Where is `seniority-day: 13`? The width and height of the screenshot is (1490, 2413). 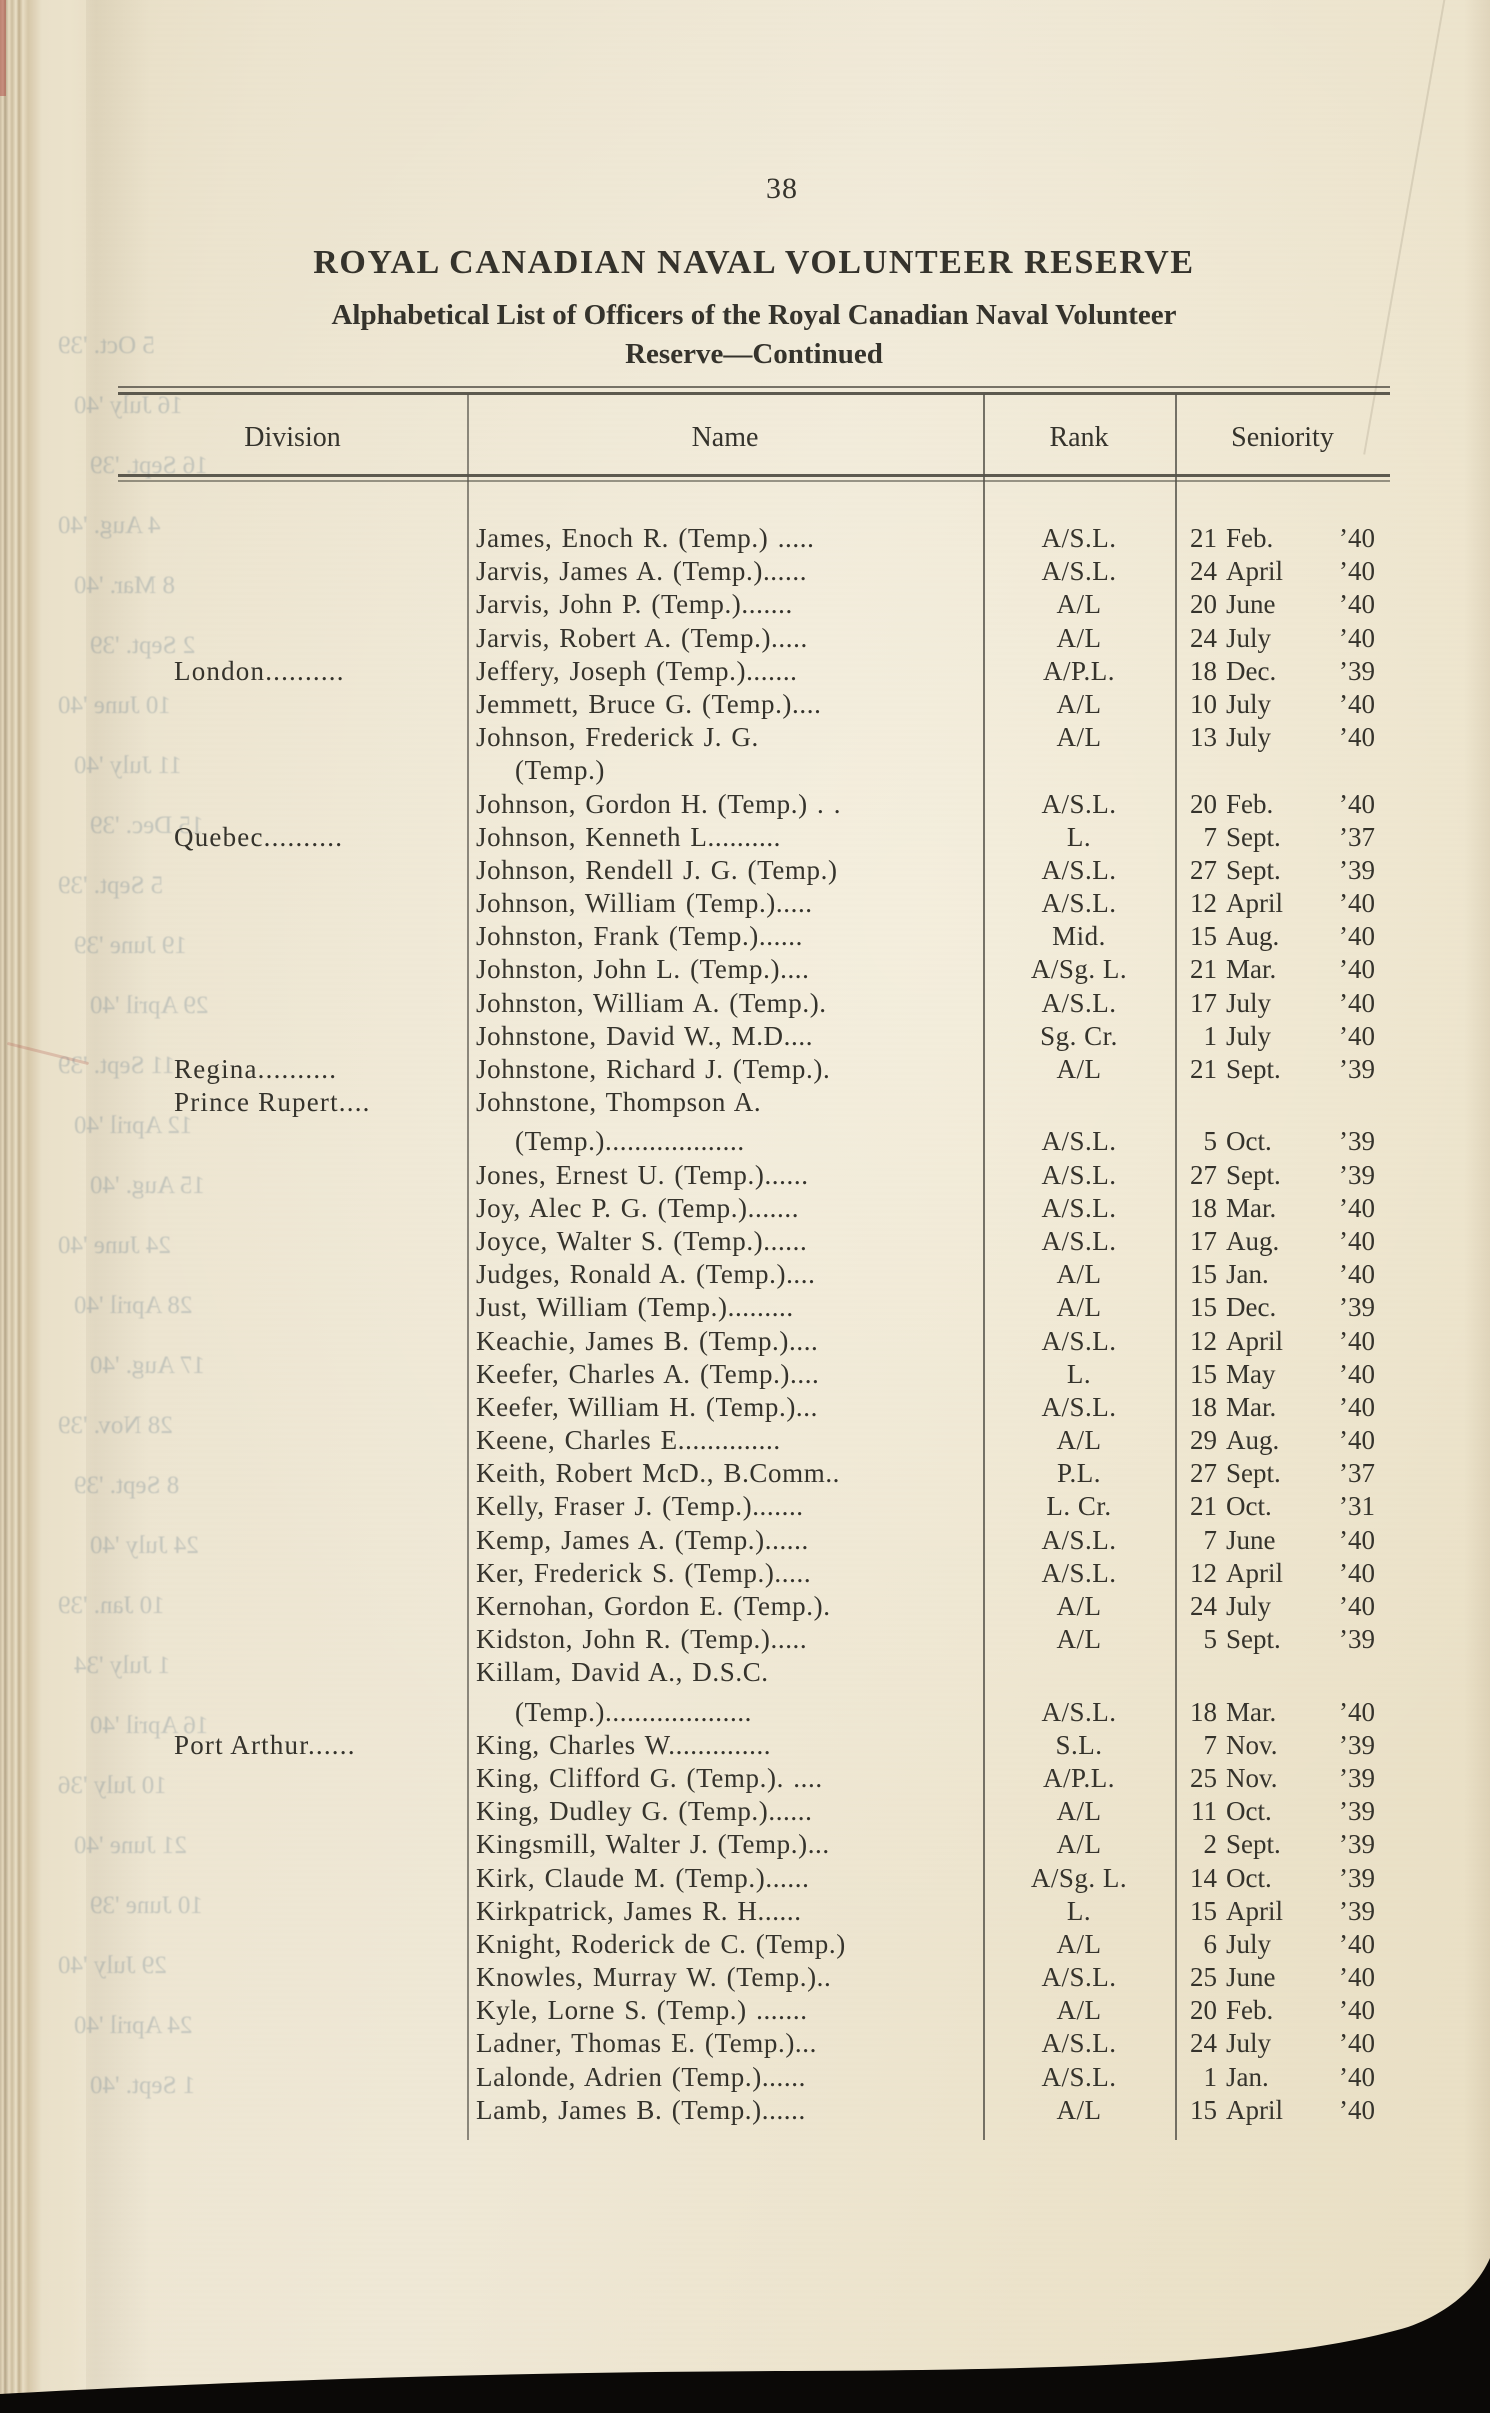
seniority-day: 13 is located at coordinates (1203, 737).